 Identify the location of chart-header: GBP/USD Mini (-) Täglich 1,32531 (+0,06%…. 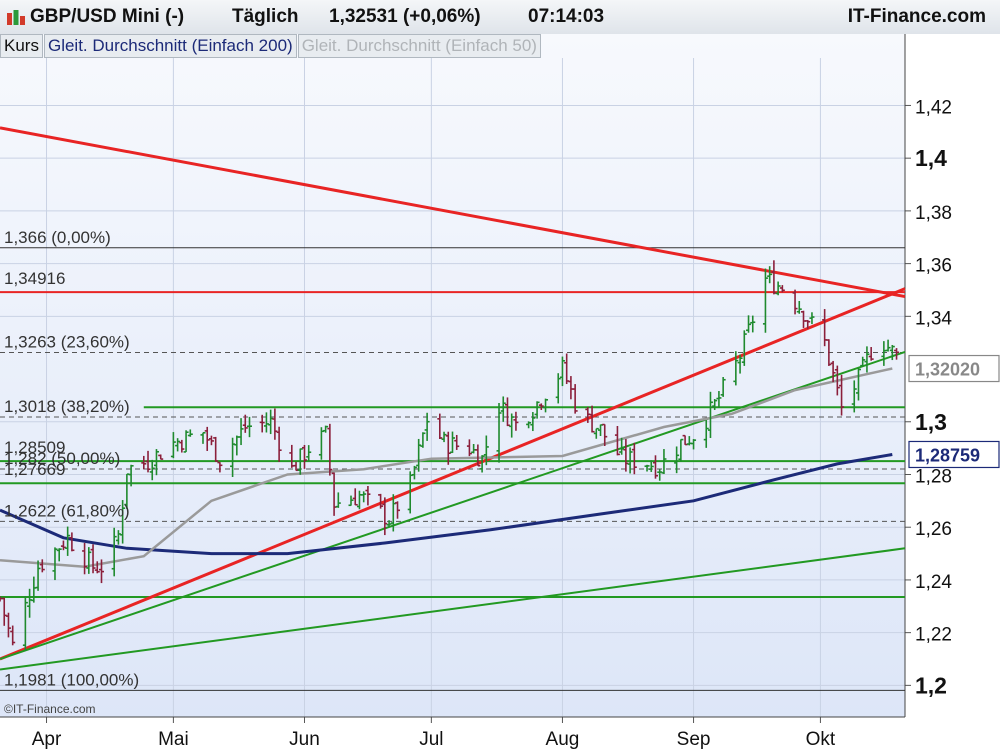
(500, 17).